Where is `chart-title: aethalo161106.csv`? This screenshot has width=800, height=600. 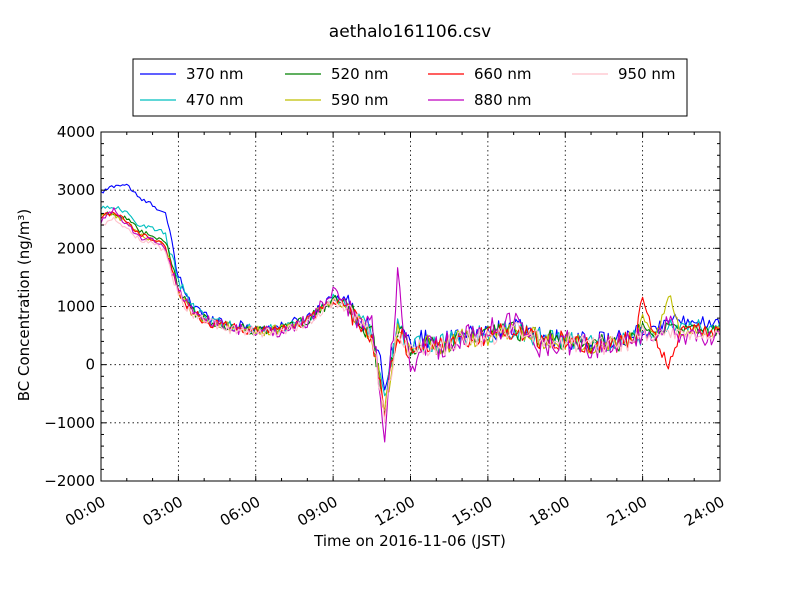
chart-title: aethalo161106.csv is located at coordinates (410, 32).